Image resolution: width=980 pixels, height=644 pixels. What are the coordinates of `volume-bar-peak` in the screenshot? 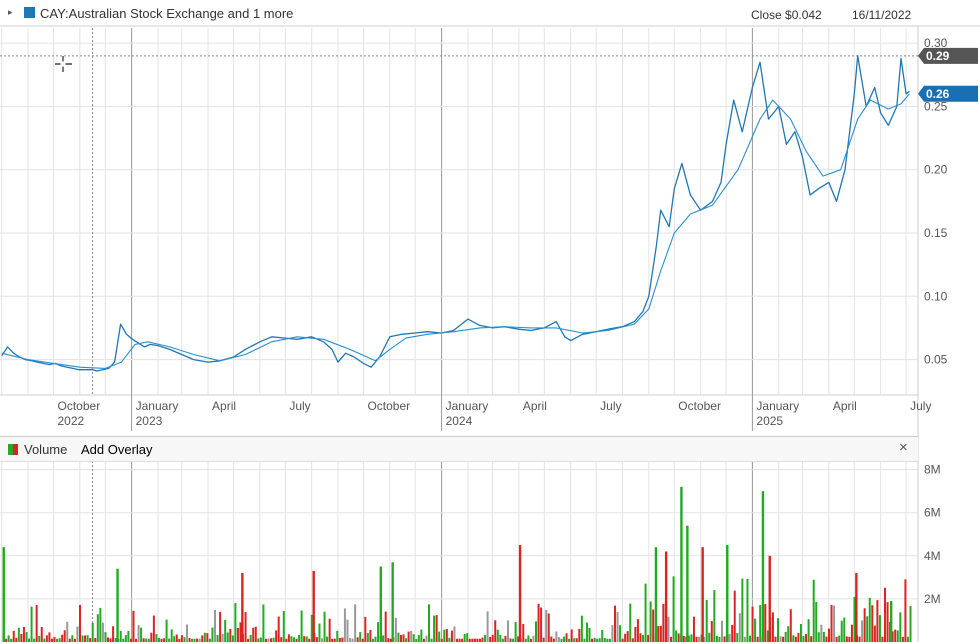 It's located at (687, 583).